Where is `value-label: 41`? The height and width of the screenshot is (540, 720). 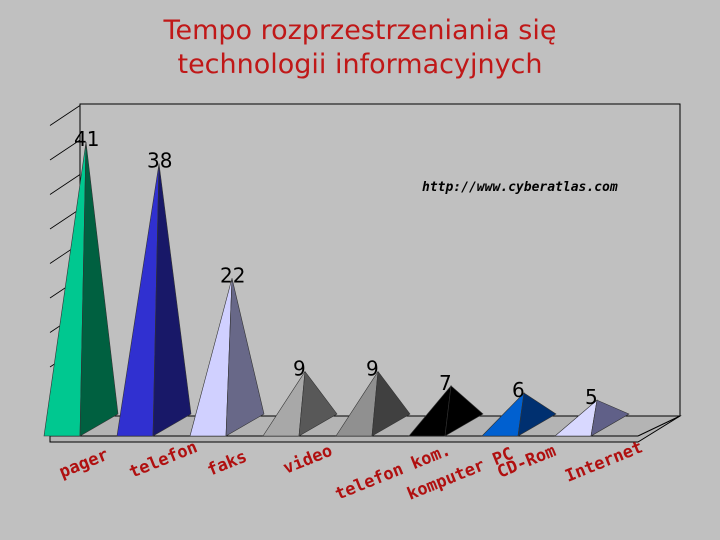 value-label: 41 is located at coordinates (86, 139).